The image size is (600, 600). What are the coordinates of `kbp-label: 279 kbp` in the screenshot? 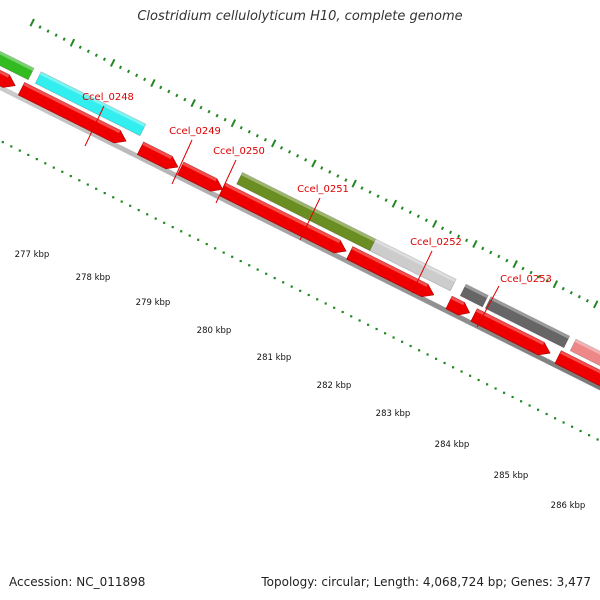 It's located at (153, 303).